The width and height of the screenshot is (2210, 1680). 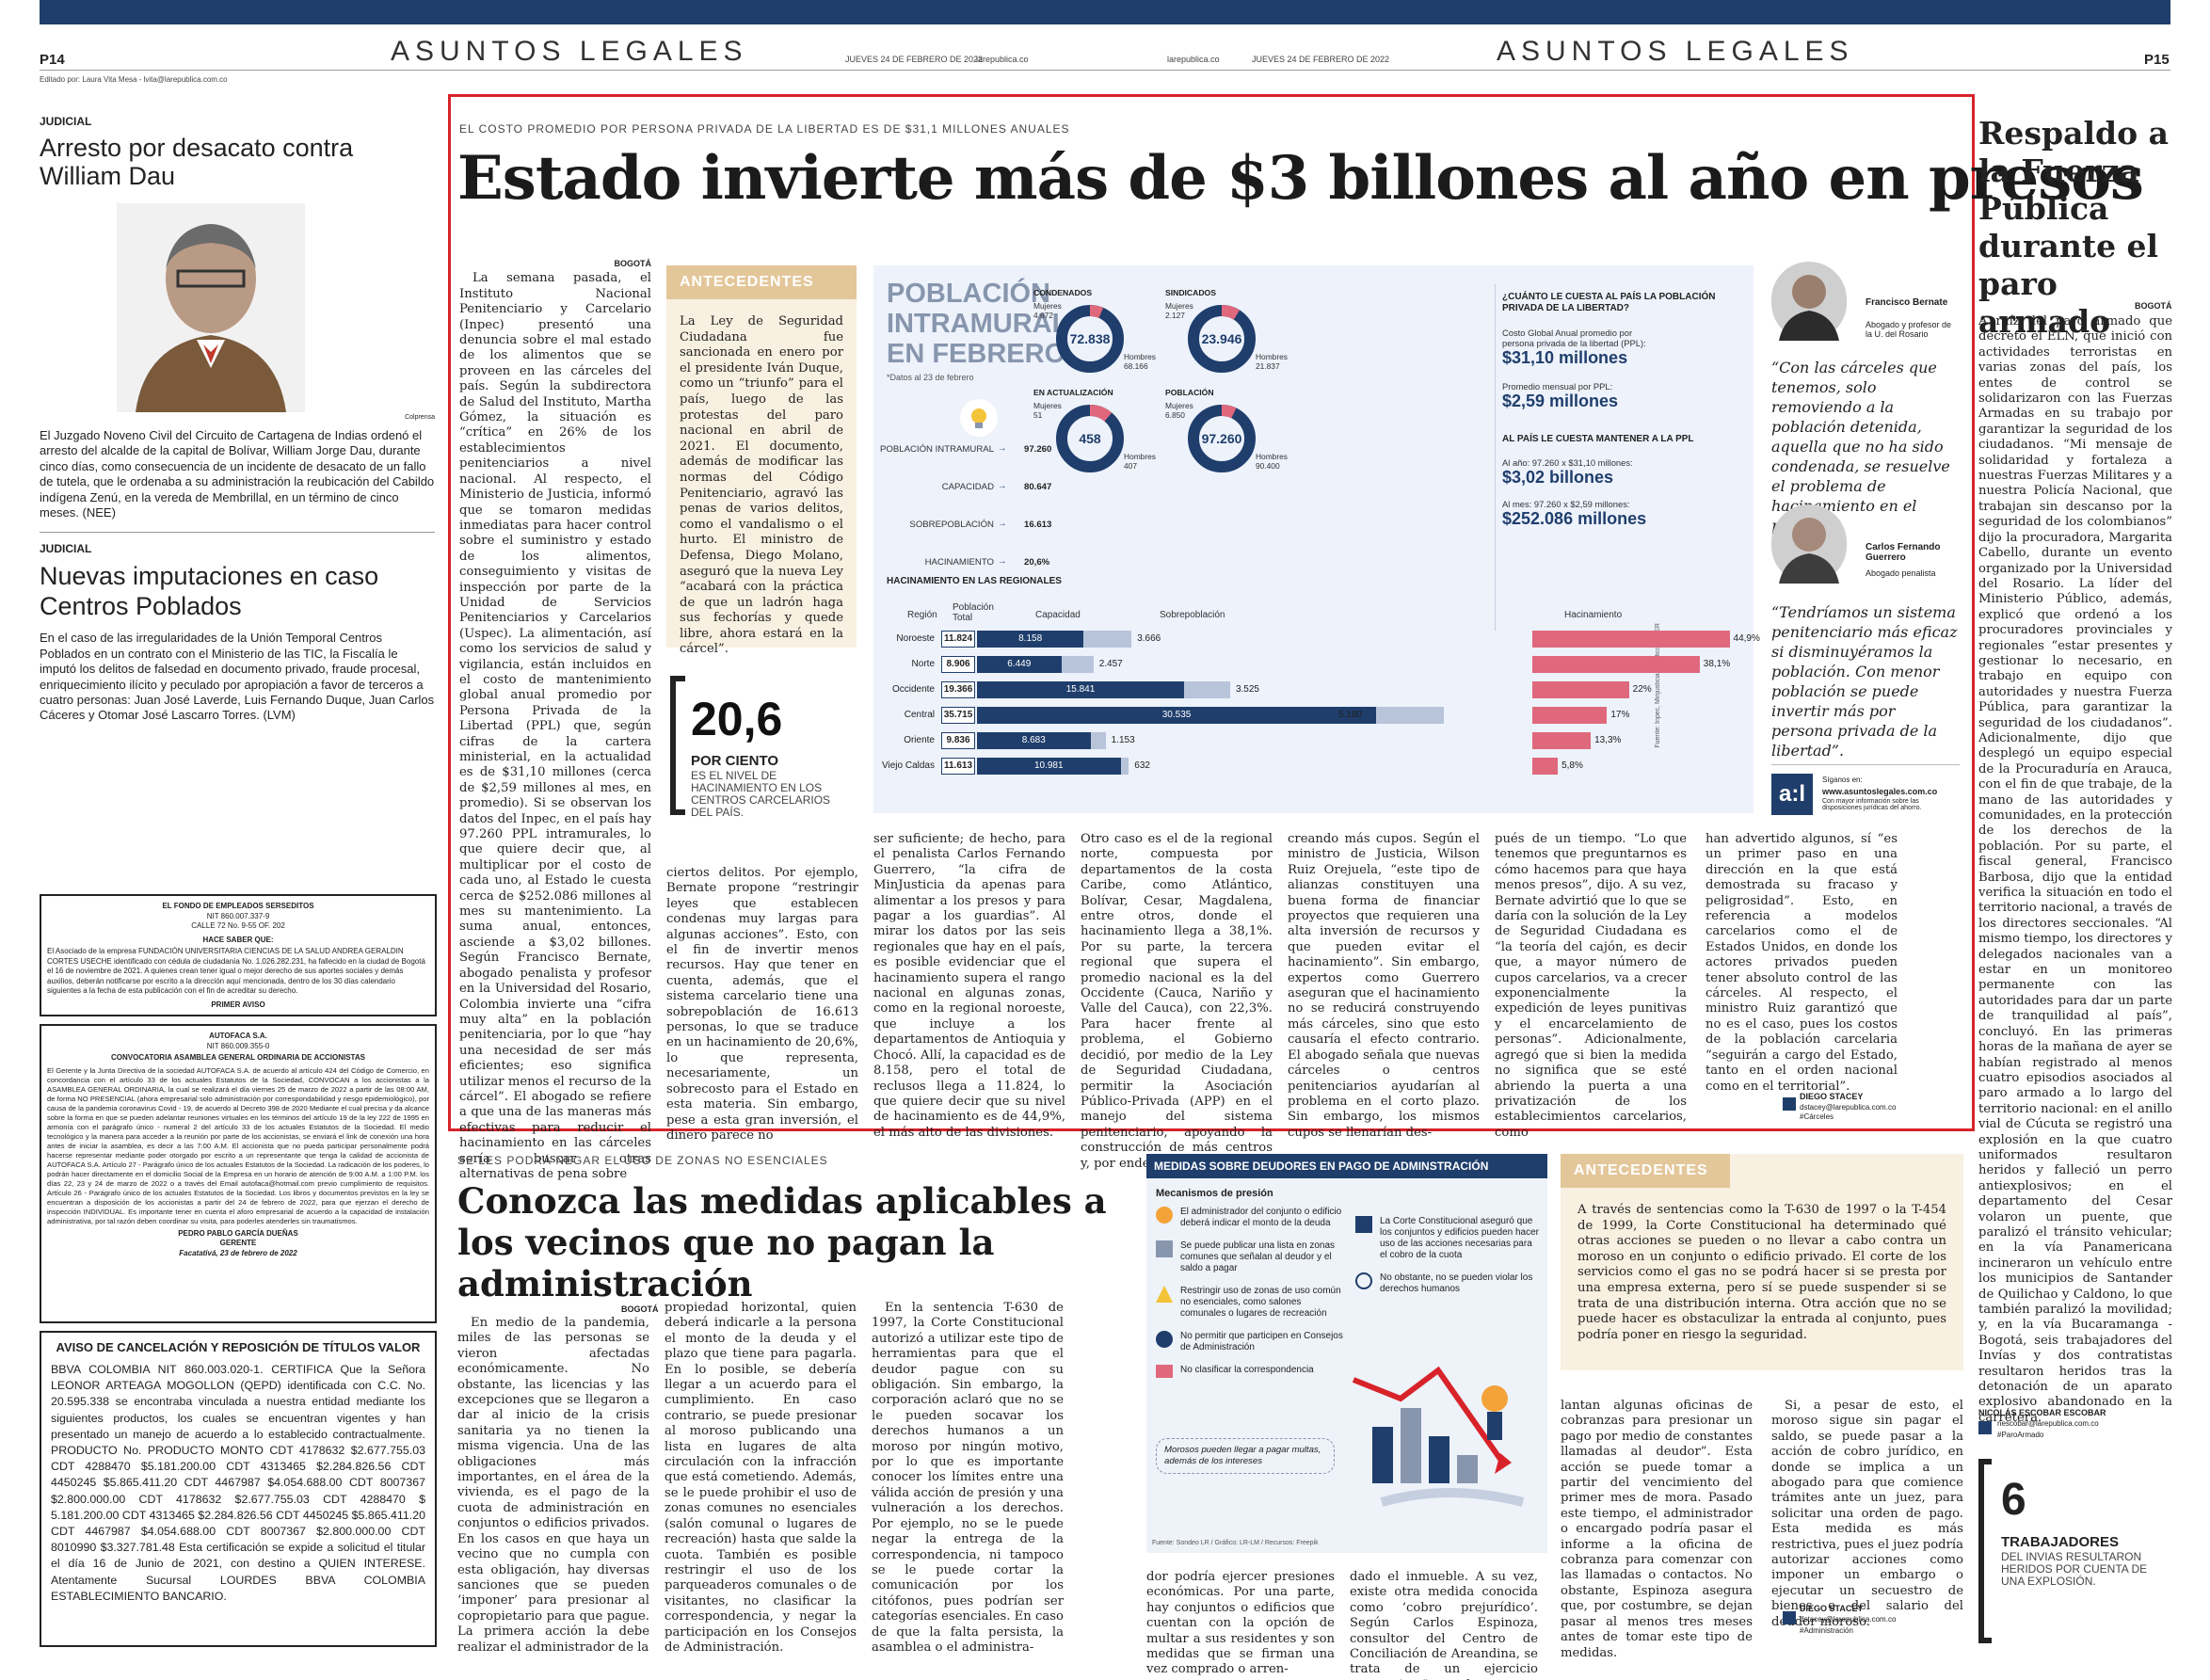 I want to click on asuntos-legales-logo: a:l, so click(x=1792, y=794).